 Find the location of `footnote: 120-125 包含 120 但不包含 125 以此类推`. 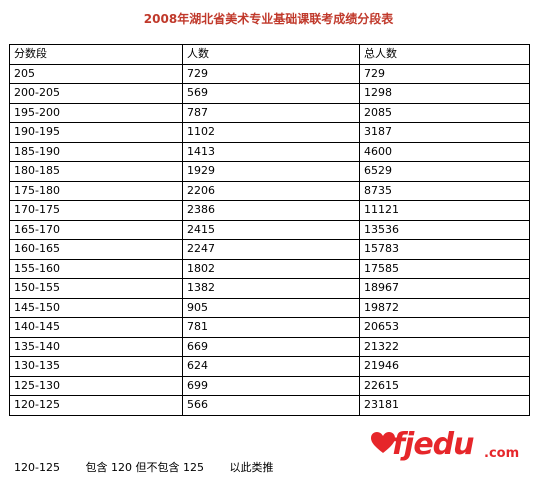

footnote: 120-125 包含 120 但不包含 125 以此类推 is located at coordinates (154, 467).